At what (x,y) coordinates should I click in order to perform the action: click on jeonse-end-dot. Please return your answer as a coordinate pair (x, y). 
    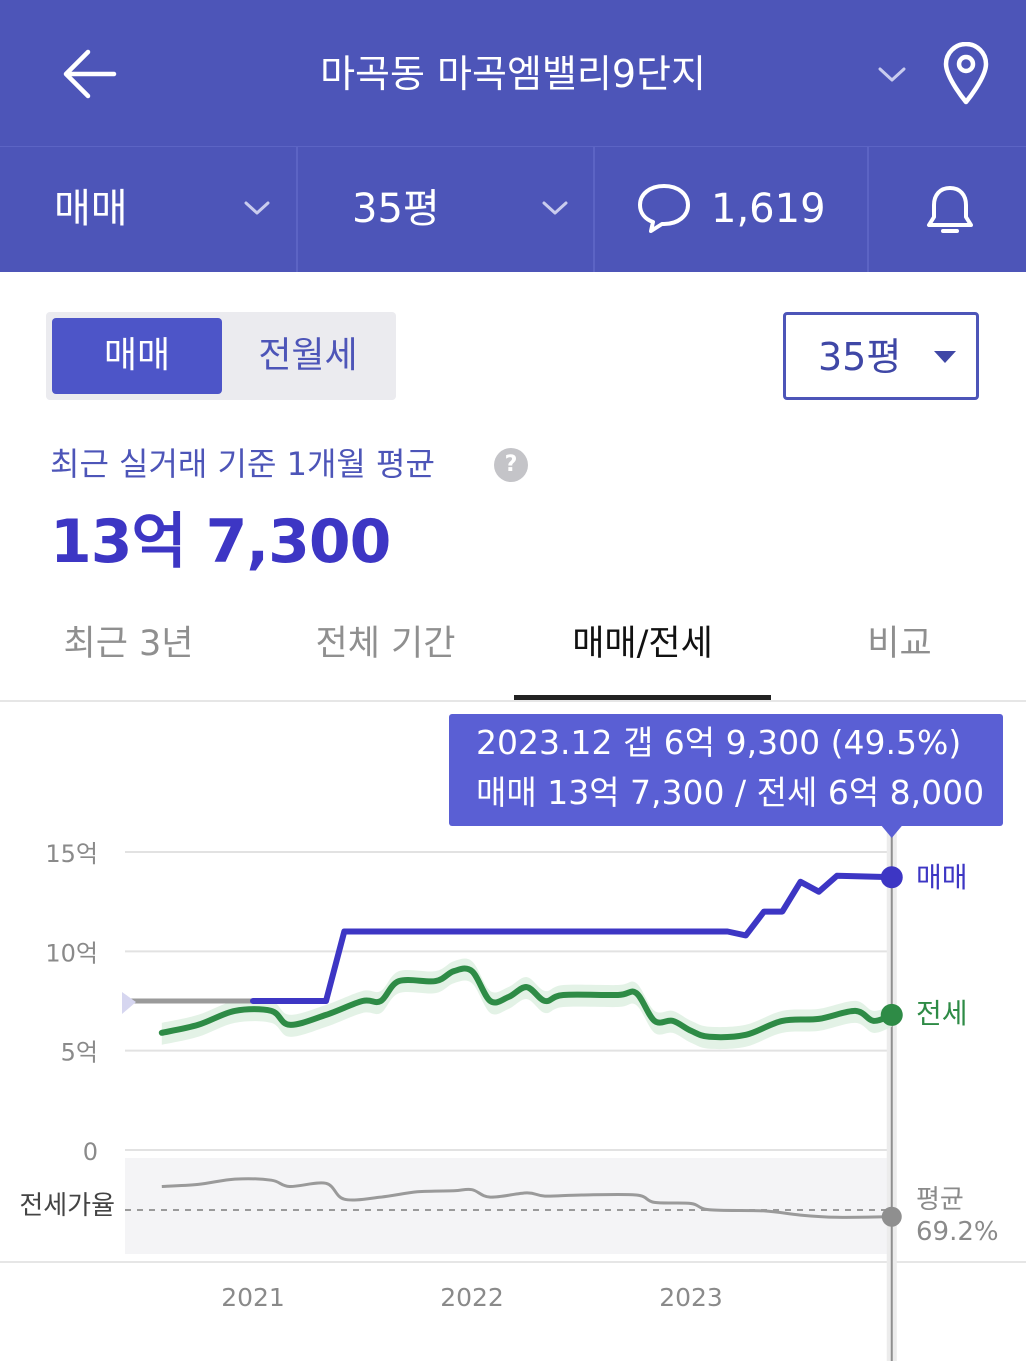
    Looking at the image, I should click on (891, 1014).